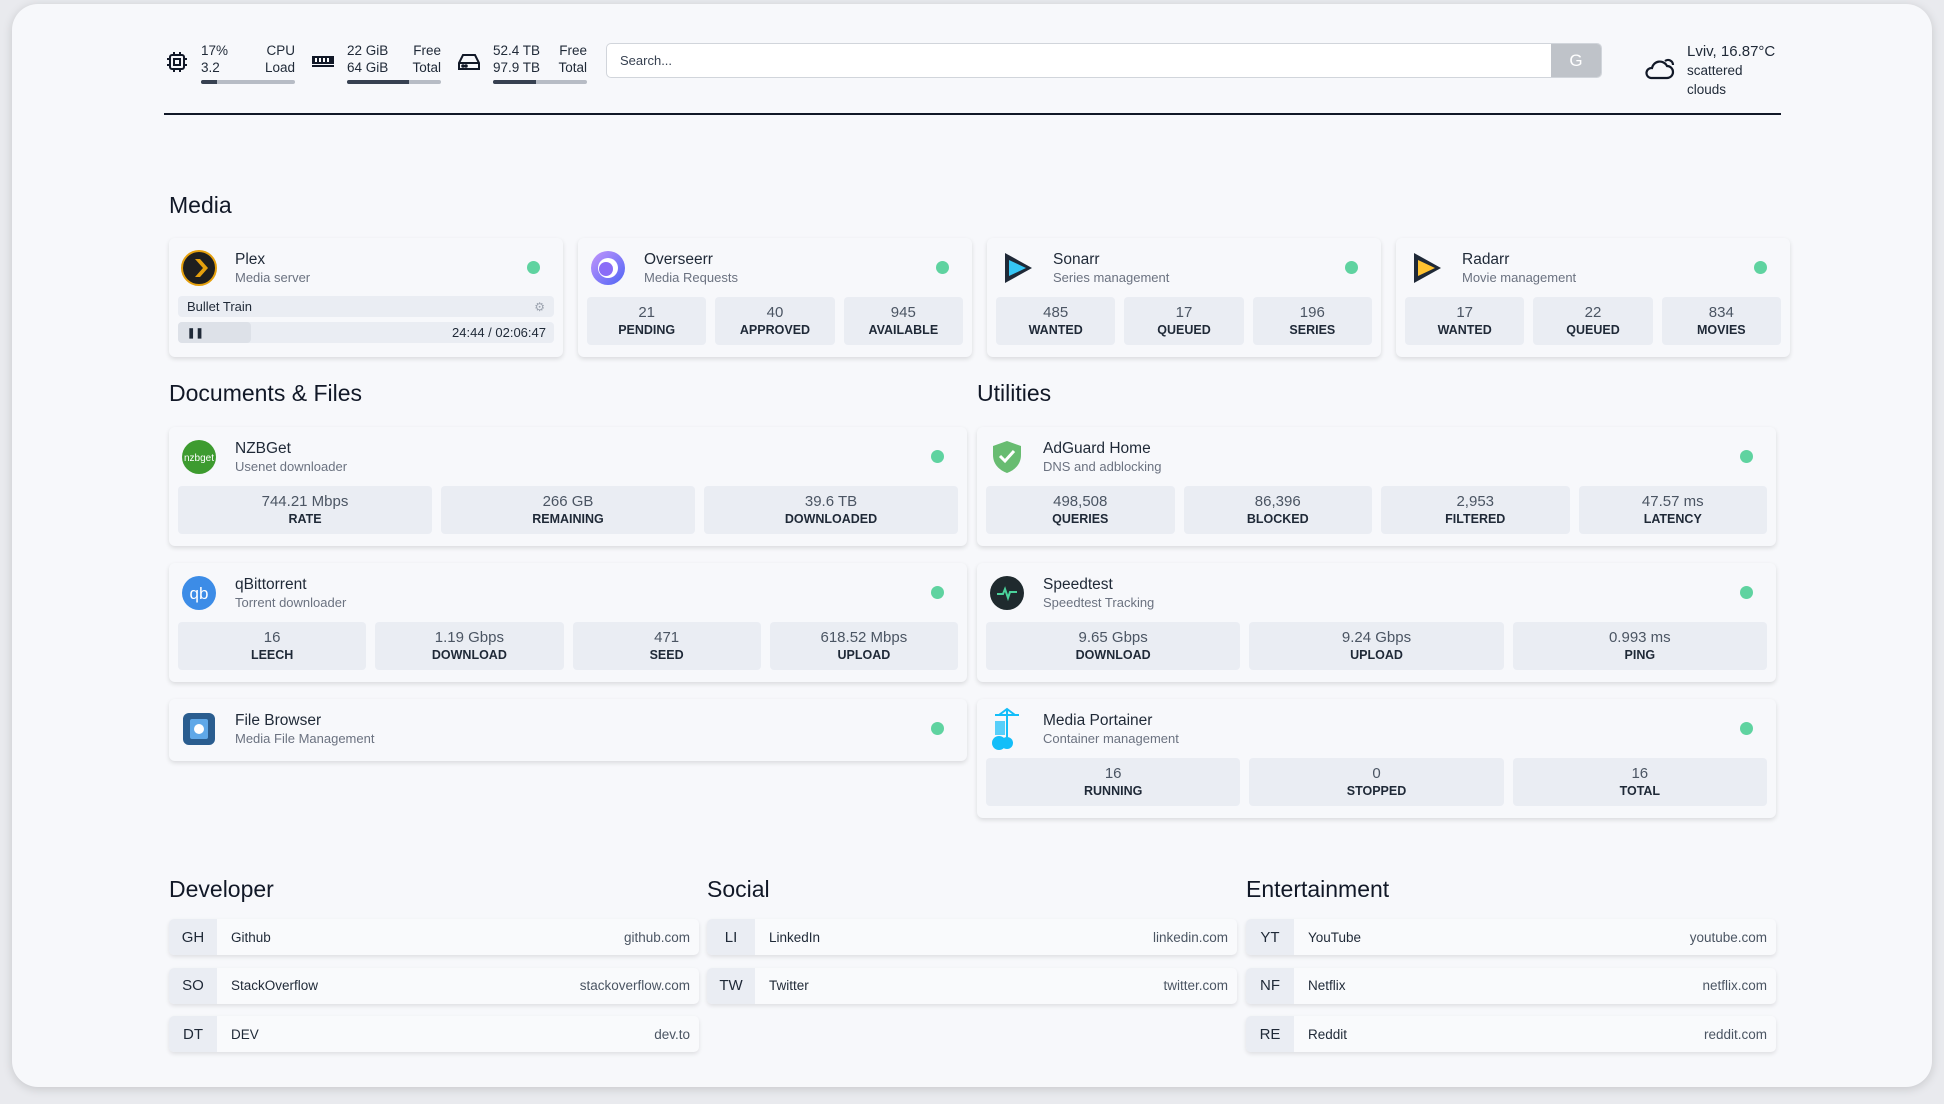  I want to click on cpu-load: 3.2, so click(210, 67).